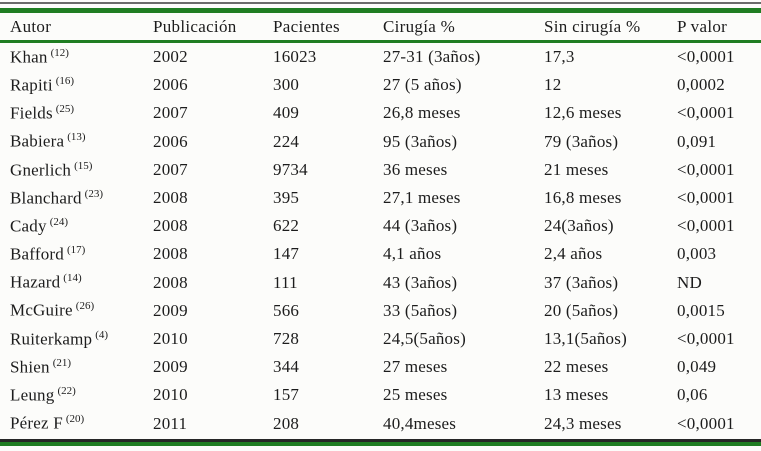 The width and height of the screenshot is (761, 451). Describe the element at coordinates (37, 254) in the screenshot. I see `autor-name: Bafford` at that location.